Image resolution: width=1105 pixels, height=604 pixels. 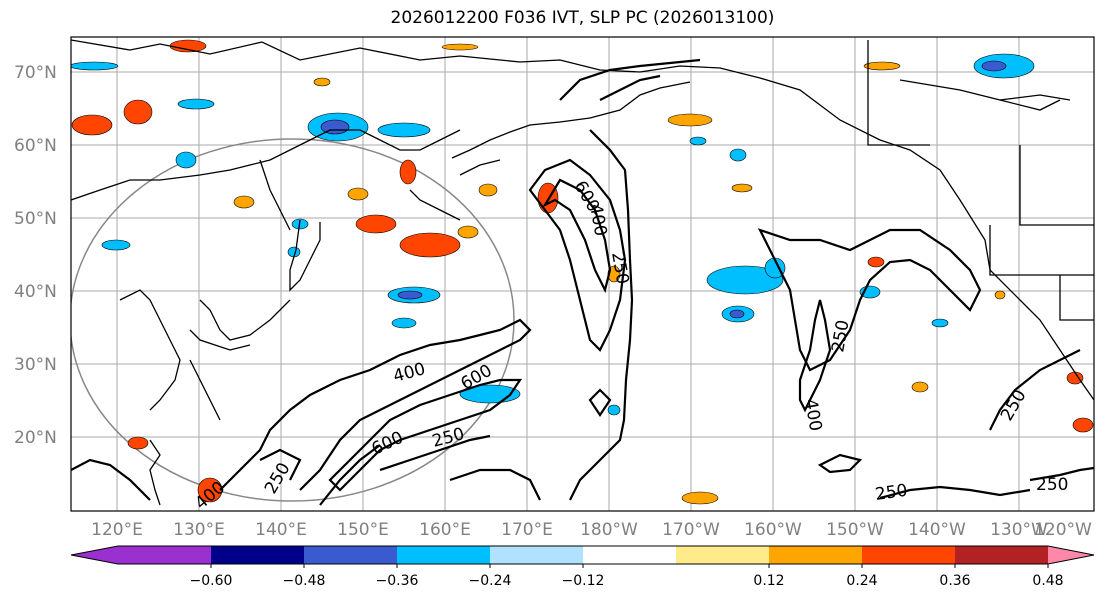 I want to click on lon-label: 120°W, so click(x=1063, y=530).